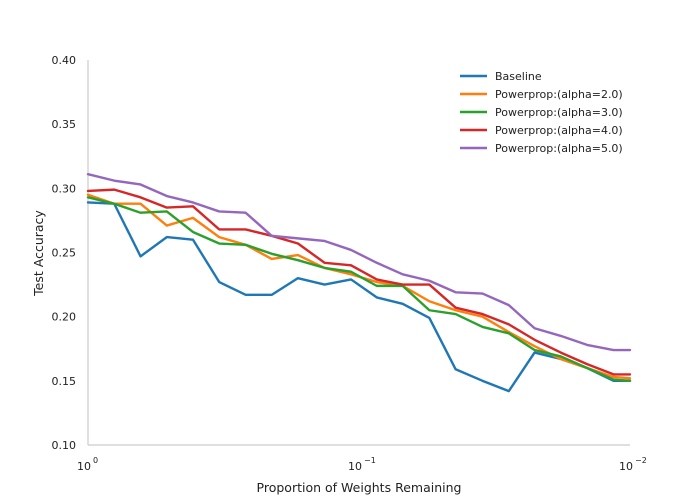  Describe the element at coordinates (64, 188) in the screenshot. I see `y-tick-label: 0.30` at that location.